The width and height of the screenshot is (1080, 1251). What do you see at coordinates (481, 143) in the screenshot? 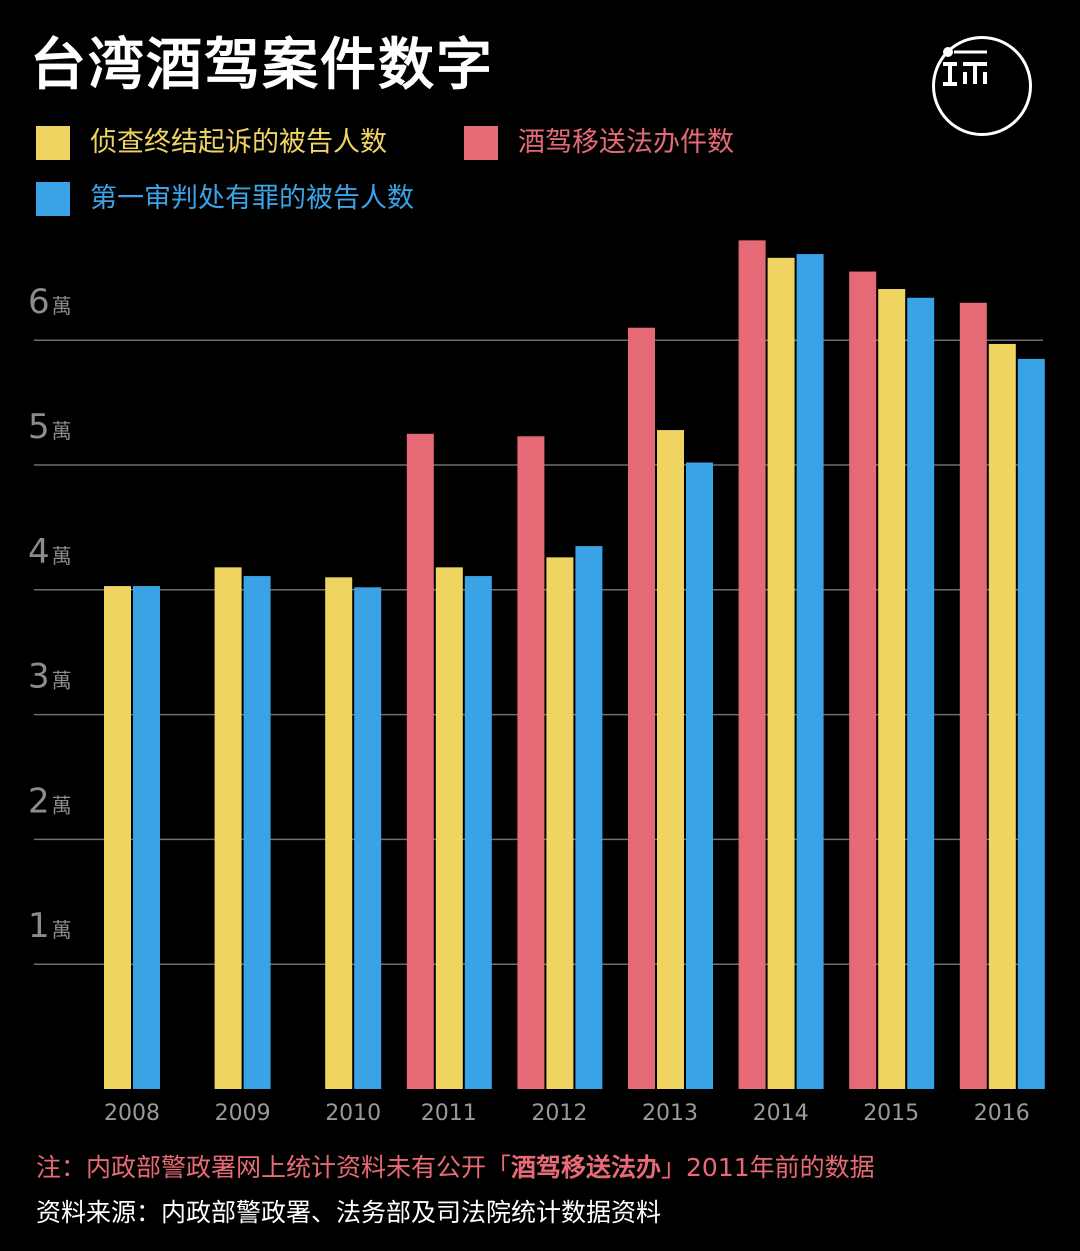
I see `legend-swatch-red` at bounding box center [481, 143].